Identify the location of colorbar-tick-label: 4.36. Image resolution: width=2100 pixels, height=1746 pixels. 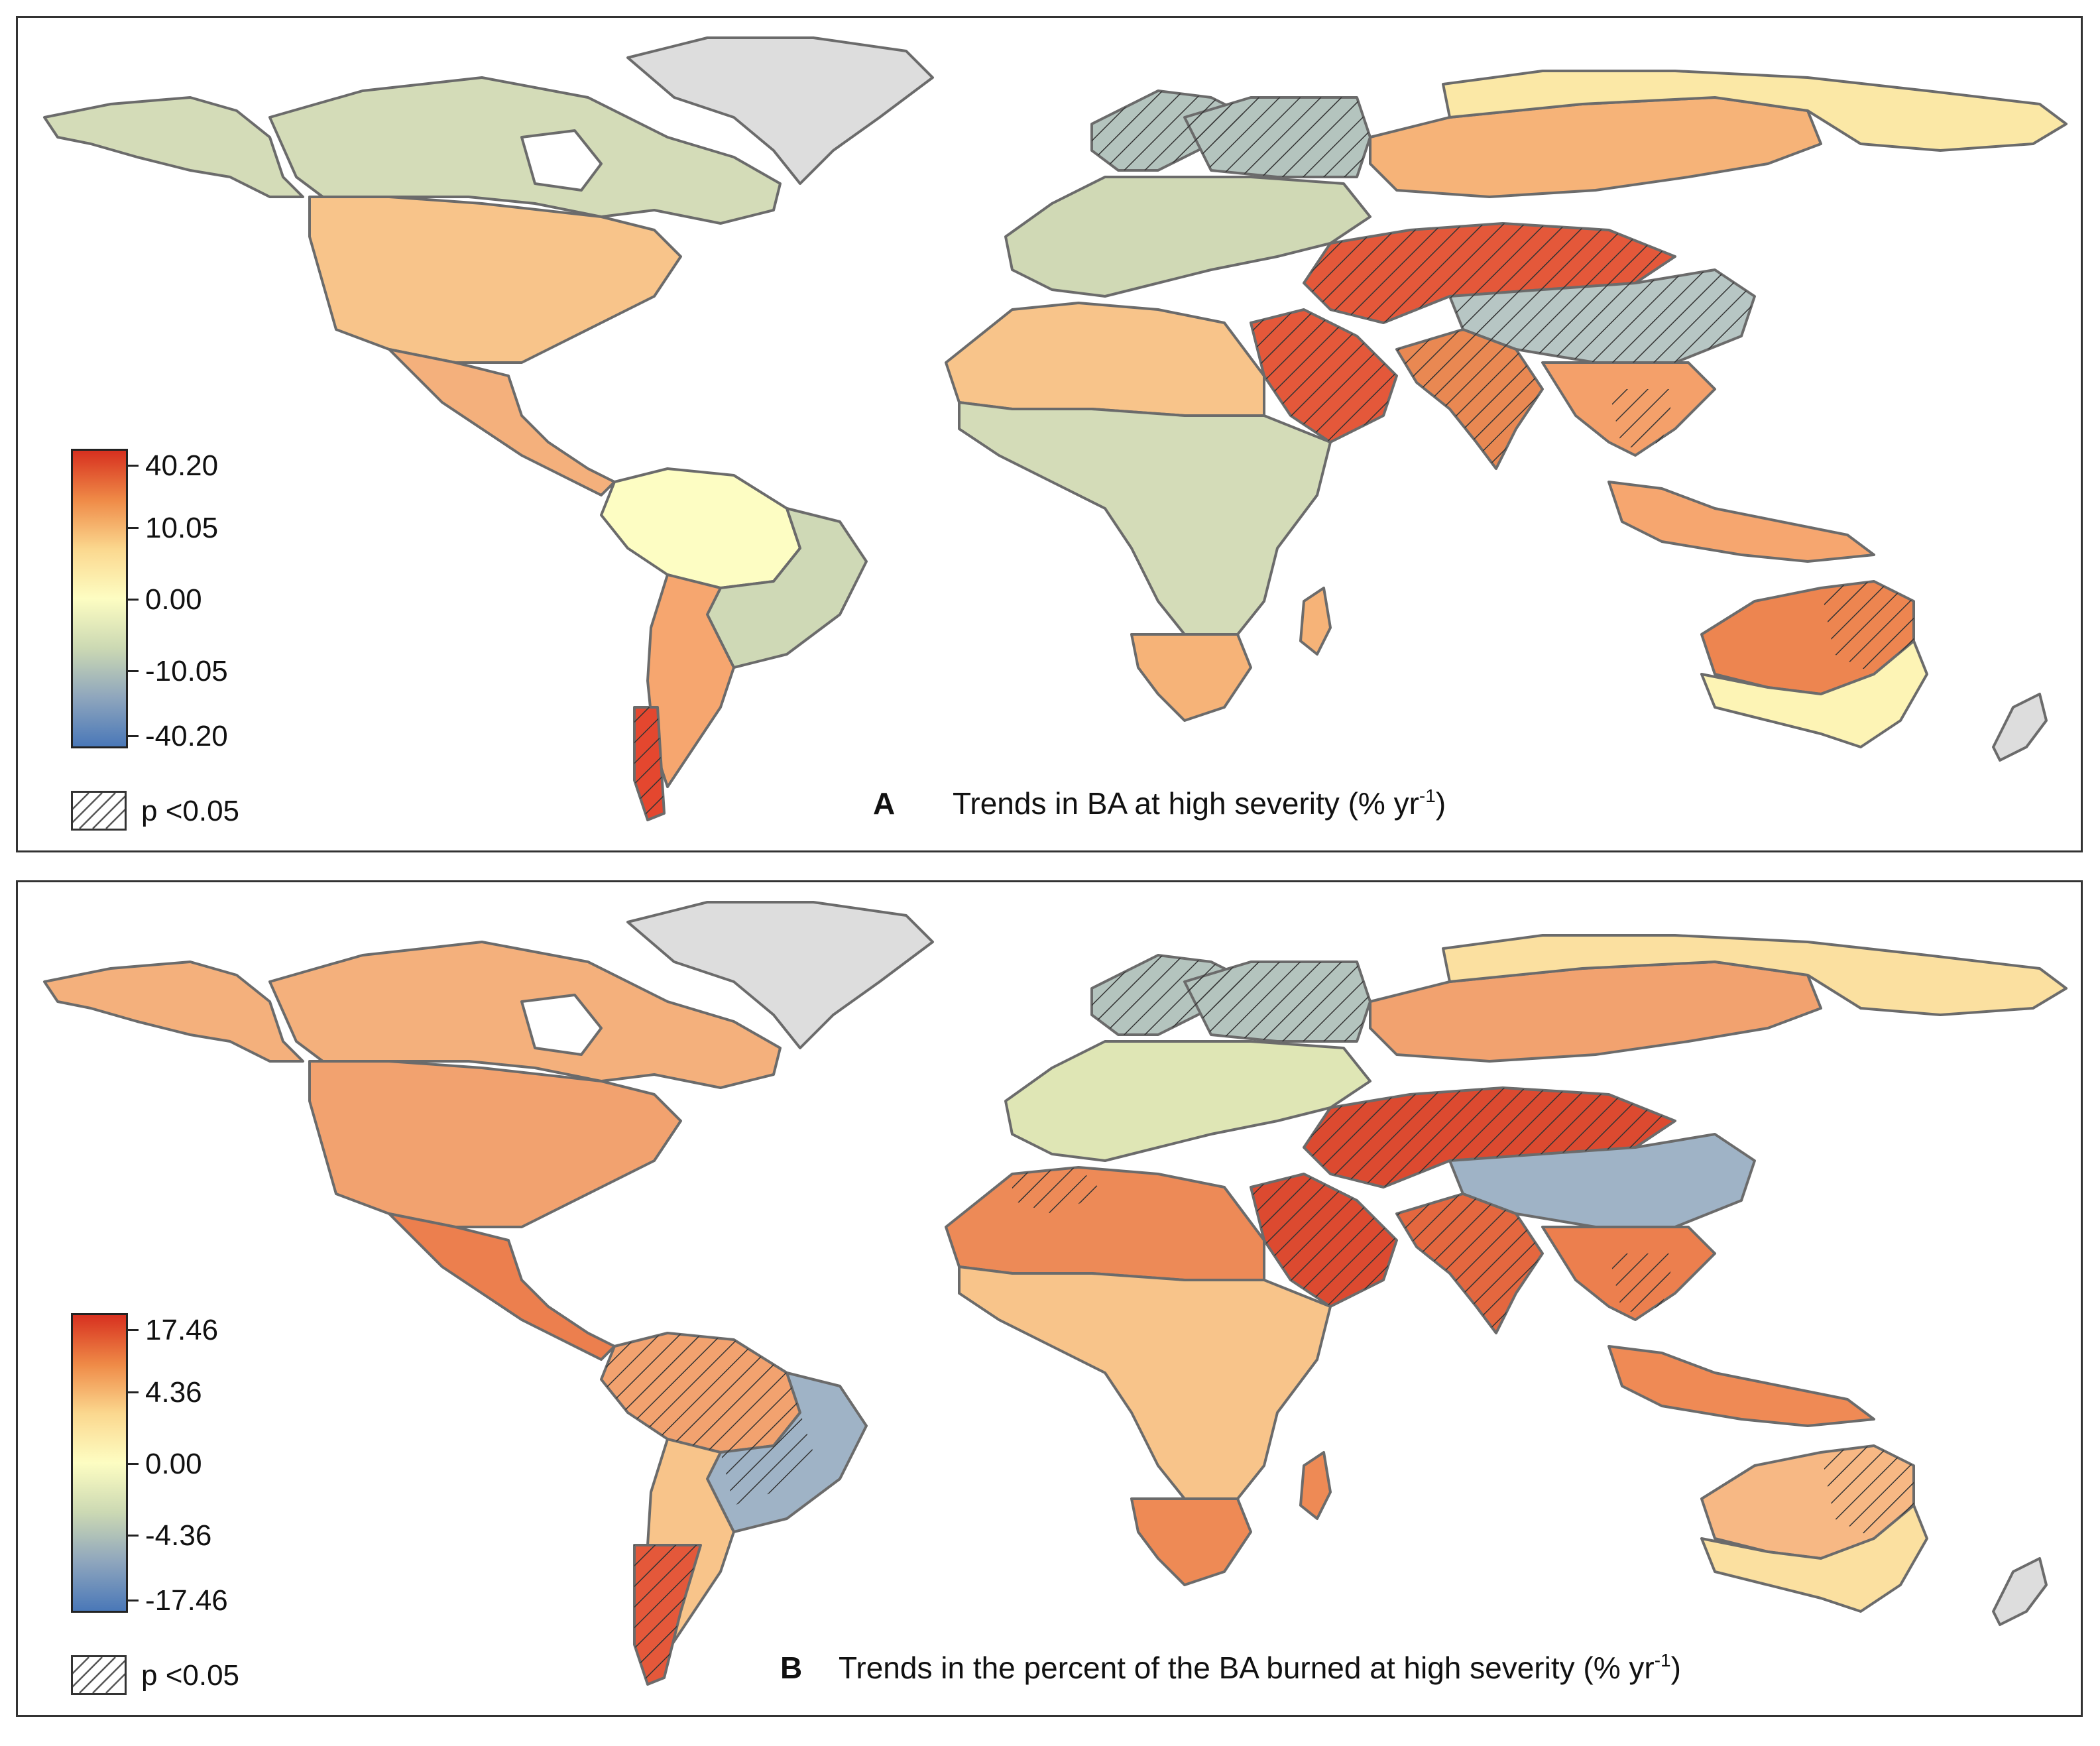
(173, 1392).